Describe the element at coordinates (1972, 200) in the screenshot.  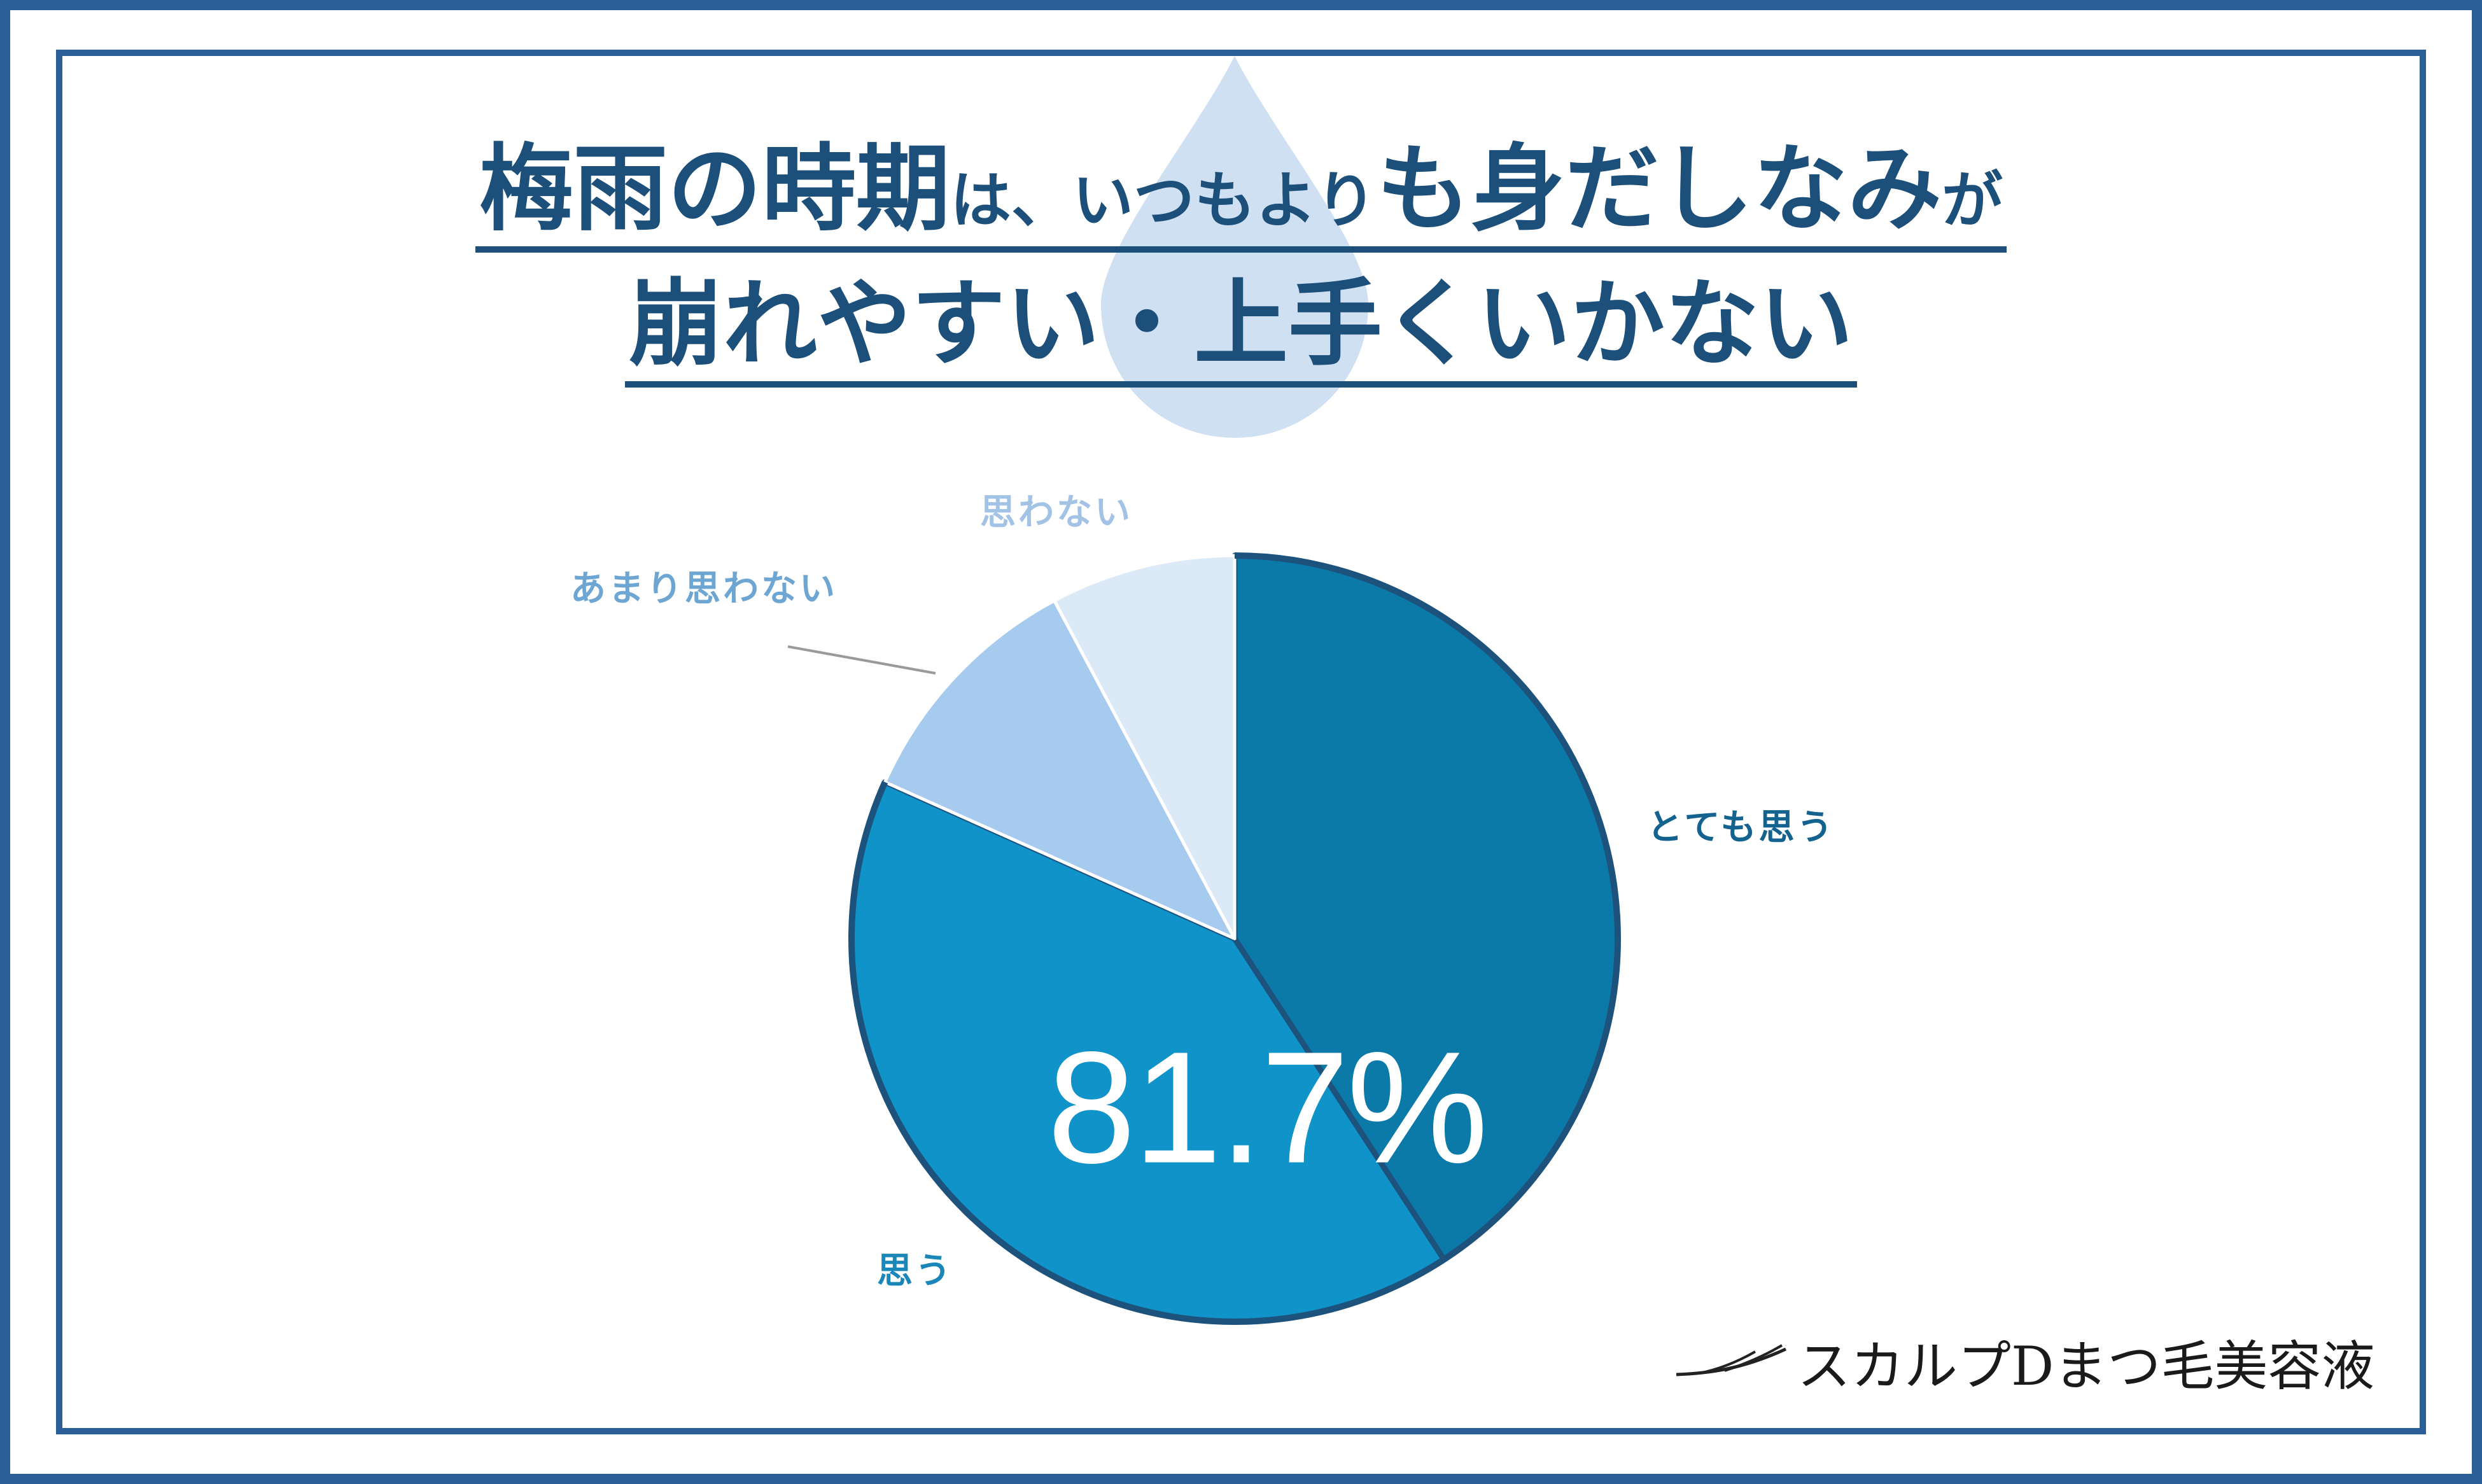
I see `title-segment-3: が` at that location.